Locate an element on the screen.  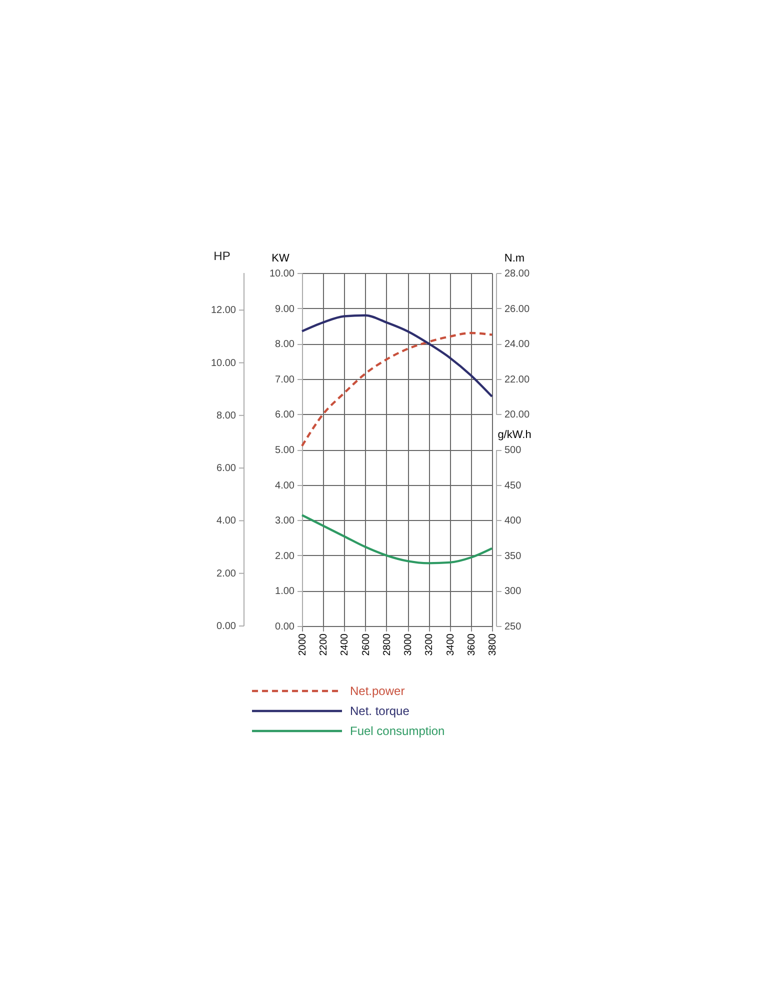
x-tick-label: 2400 is located at coordinates (345, 644).